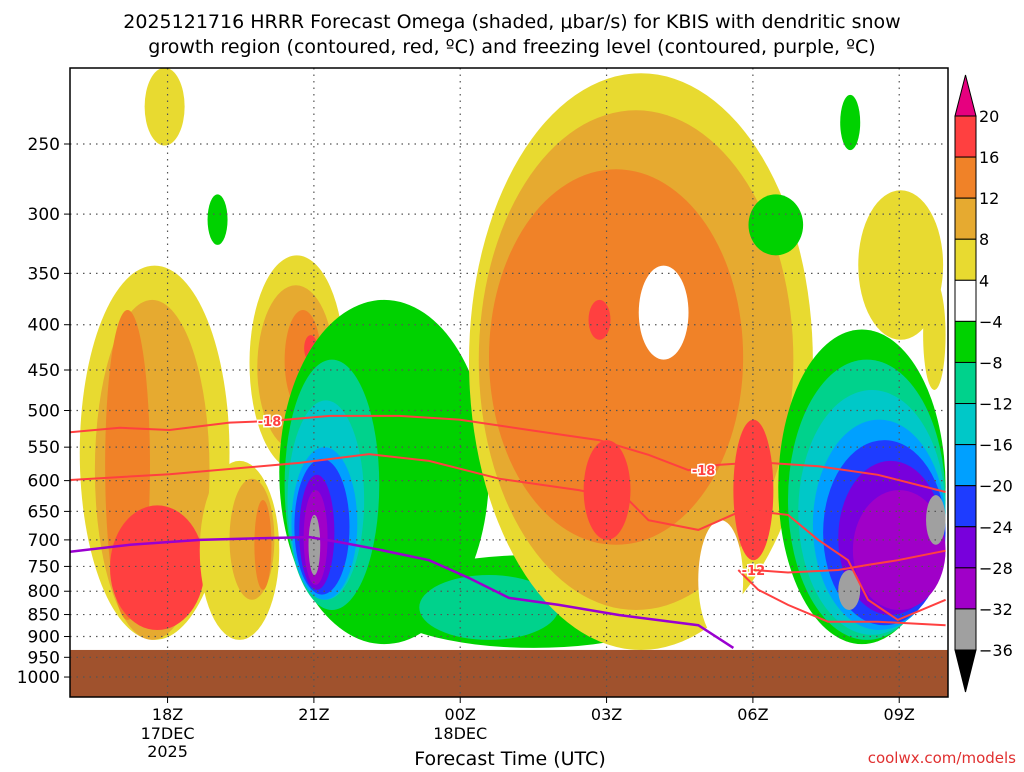  Describe the element at coordinates (44, 215) in the screenshot. I see `y-tick-label-300: 300` at that location.